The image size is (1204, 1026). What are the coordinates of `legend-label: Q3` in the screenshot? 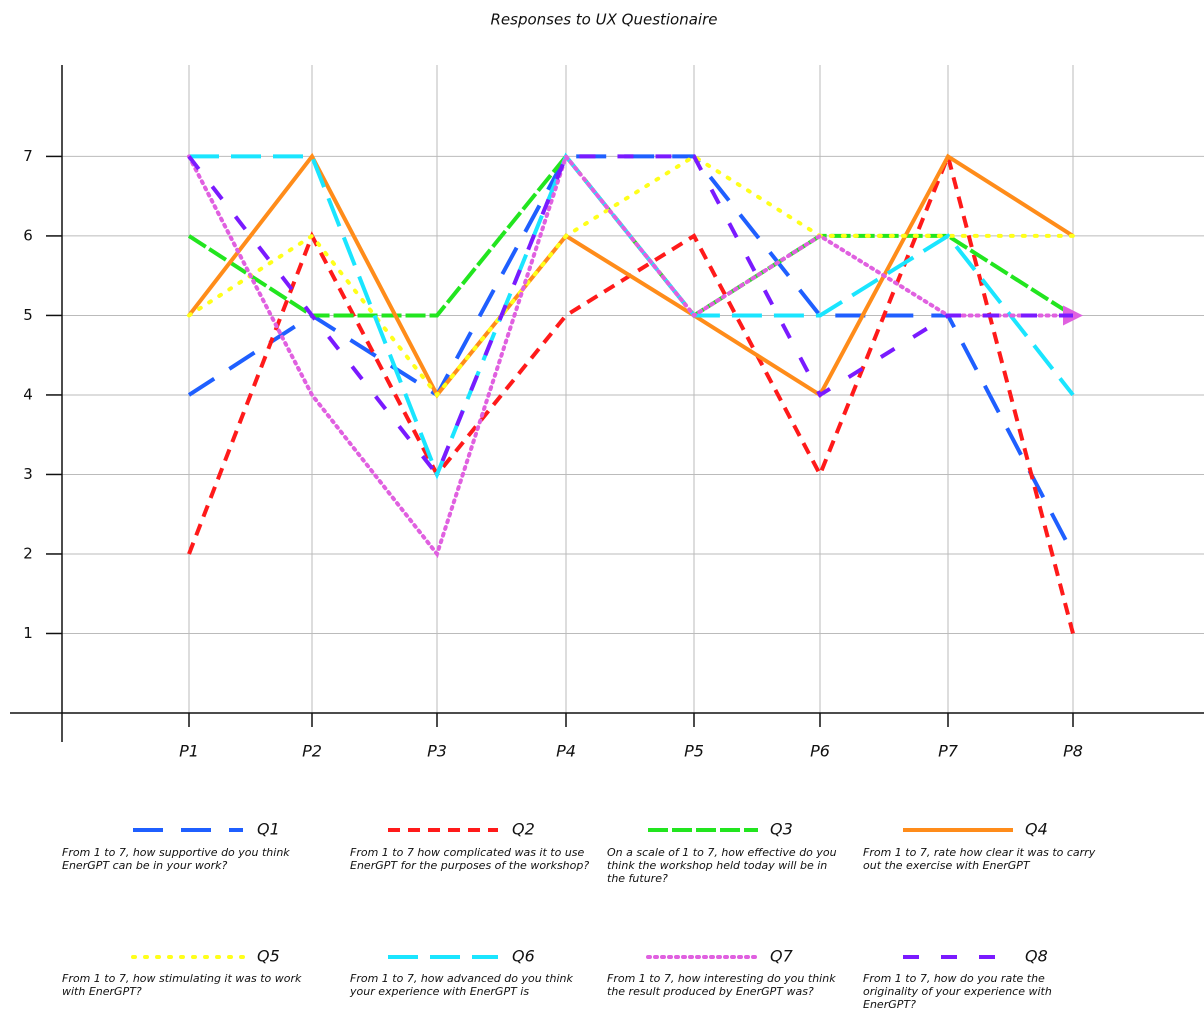 It's located at (781, 829).